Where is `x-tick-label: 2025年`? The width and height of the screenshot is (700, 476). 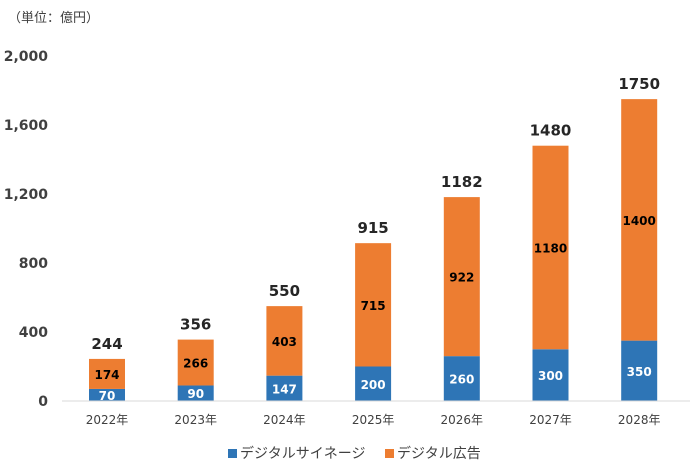 x-tick-label: 2025年 is located at coordinates (373, 420).